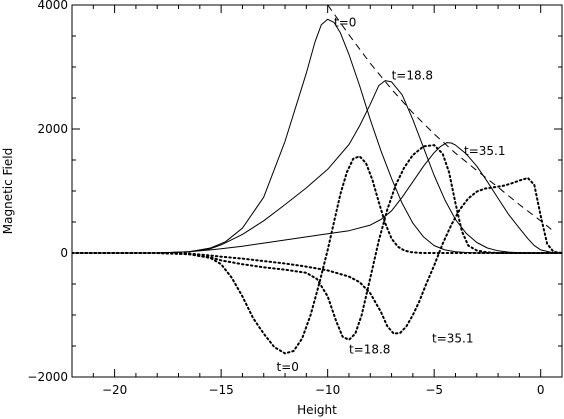 This screenshot has width=564, height=419. I want to click on x-tick-label-0: −20, so click(114, 390).